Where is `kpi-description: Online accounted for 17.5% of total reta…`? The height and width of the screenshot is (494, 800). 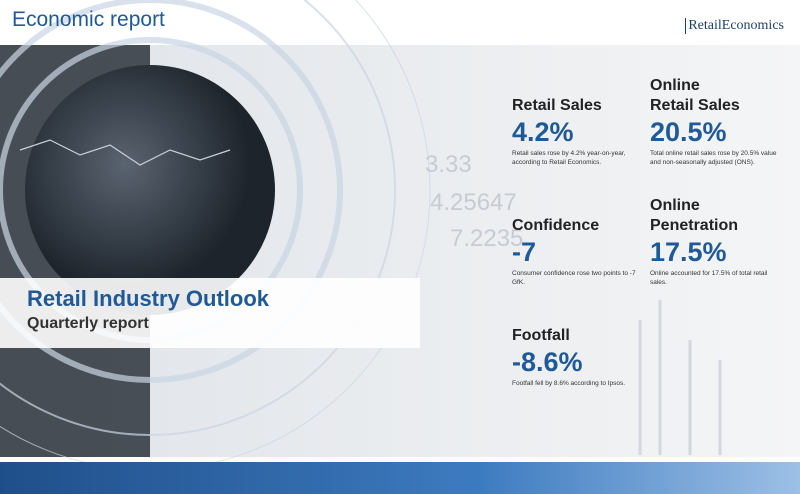
kpi-description: Online accounted for 17.5% of total reta… is located at coordinates (709, 278).